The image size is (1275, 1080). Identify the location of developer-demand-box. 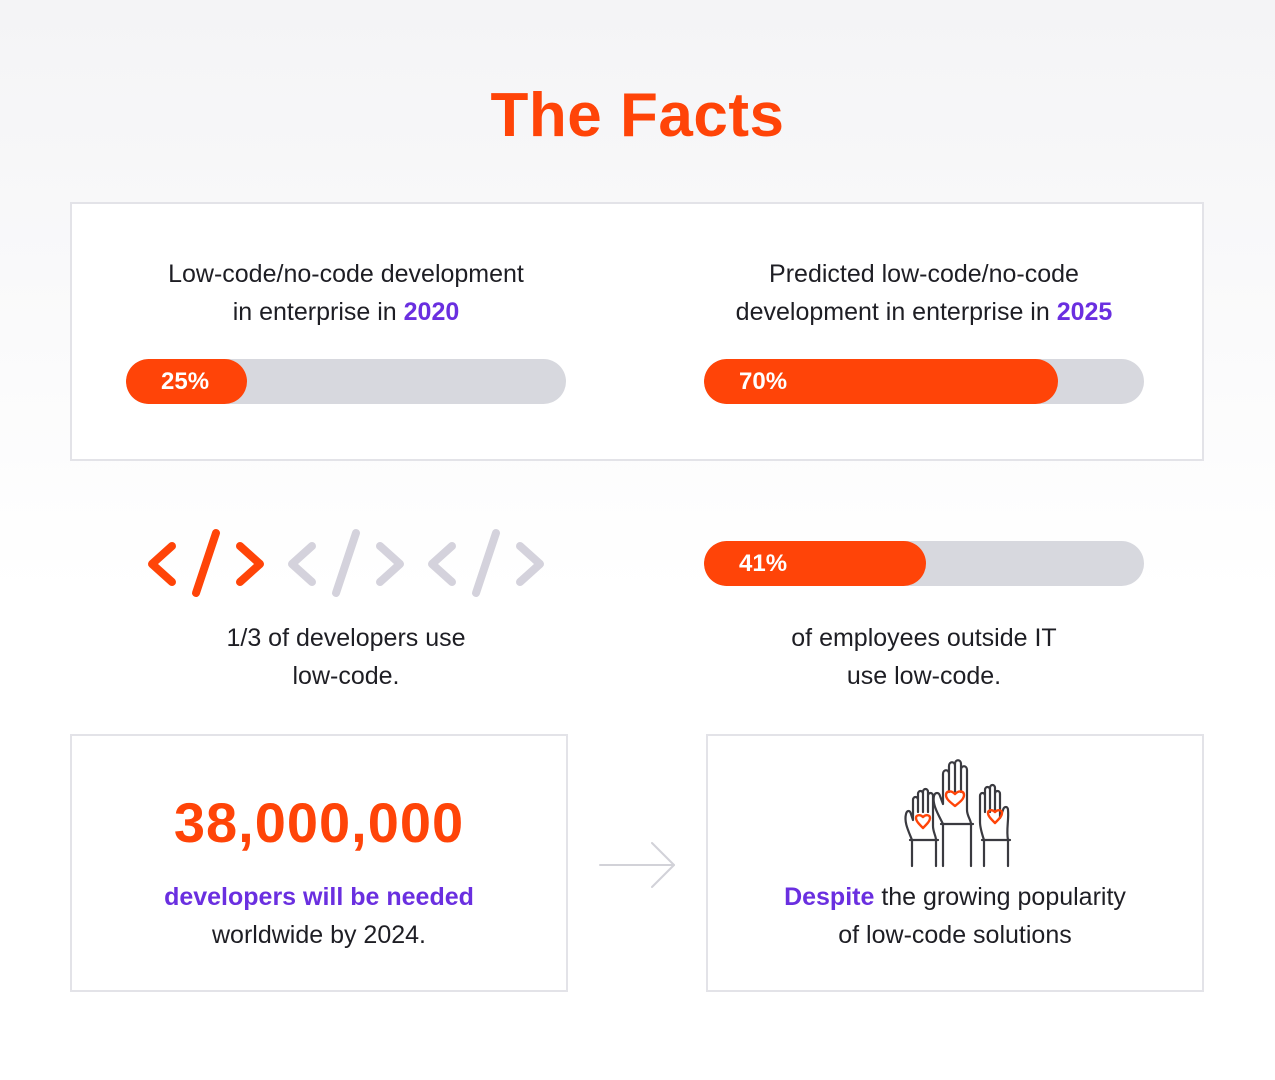
(319, 863).